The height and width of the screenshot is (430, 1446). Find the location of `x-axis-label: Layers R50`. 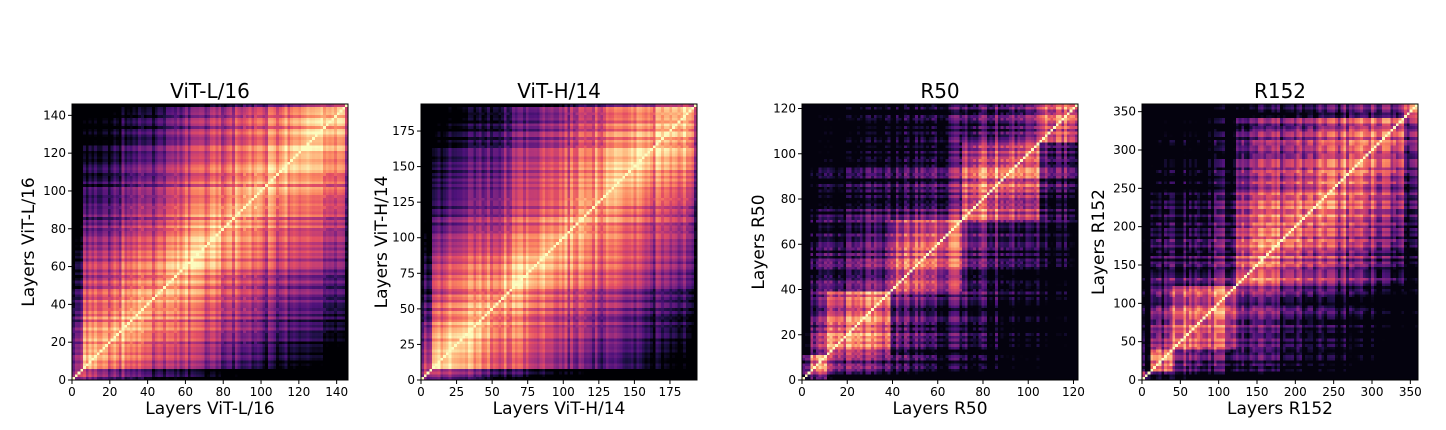

x-axis-label: Layers R50 is located at coordinates (939, 409).